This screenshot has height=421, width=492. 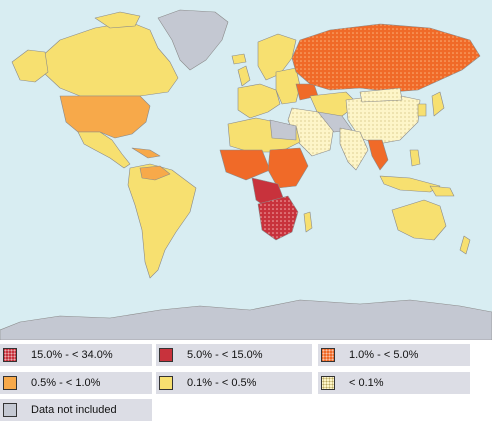 I want to click on uk, so click(x=244, y=76).